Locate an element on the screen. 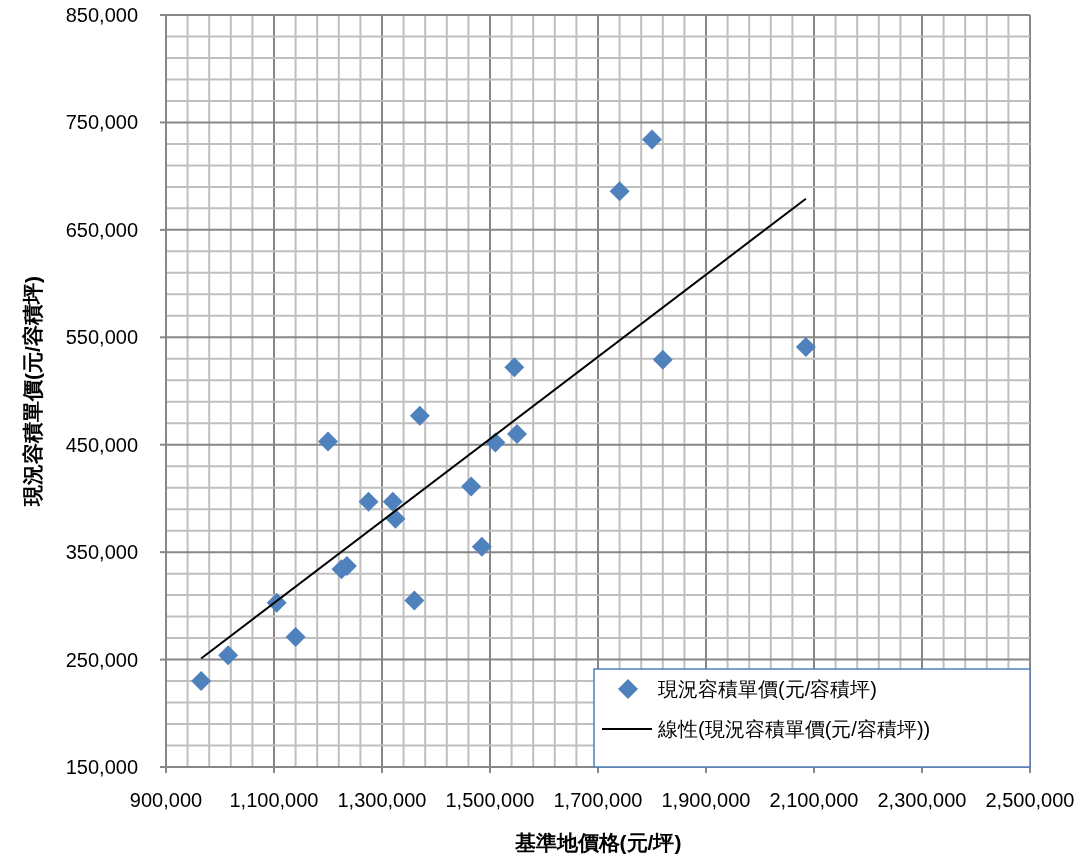  x-tick-label: 2,100,000 is located at coordinates (814, 800).